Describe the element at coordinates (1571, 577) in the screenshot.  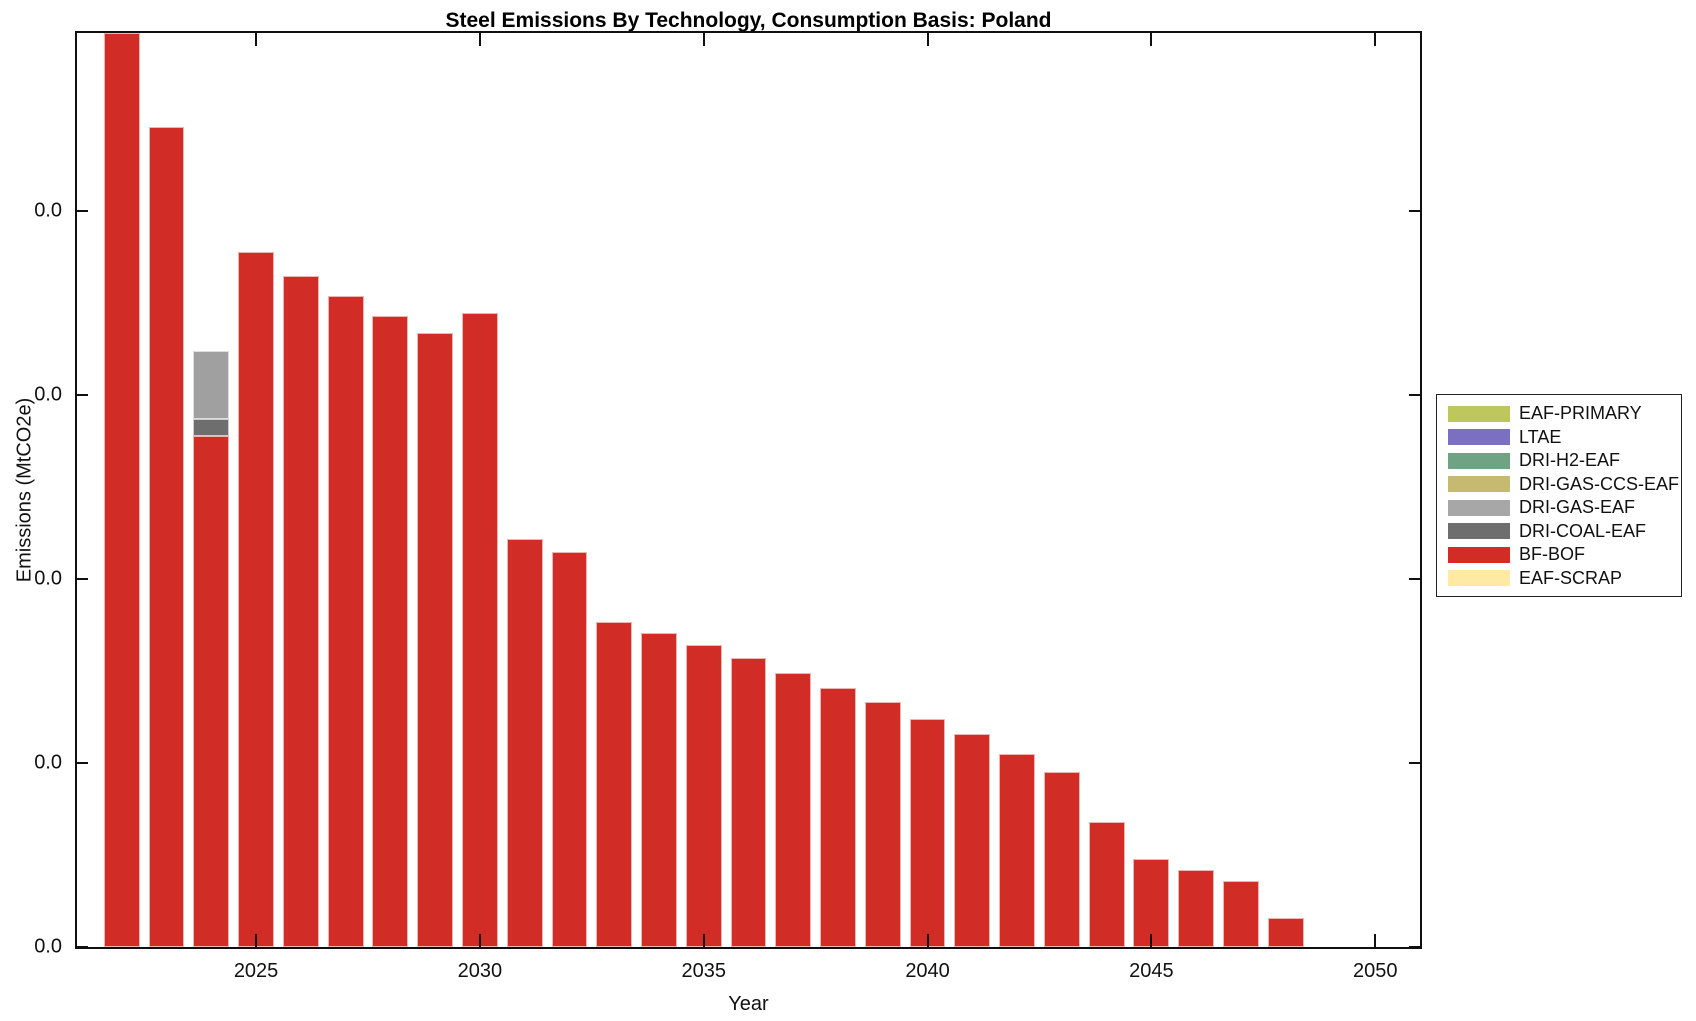
I see `legend-label: EAF-SCRAP` at that location.